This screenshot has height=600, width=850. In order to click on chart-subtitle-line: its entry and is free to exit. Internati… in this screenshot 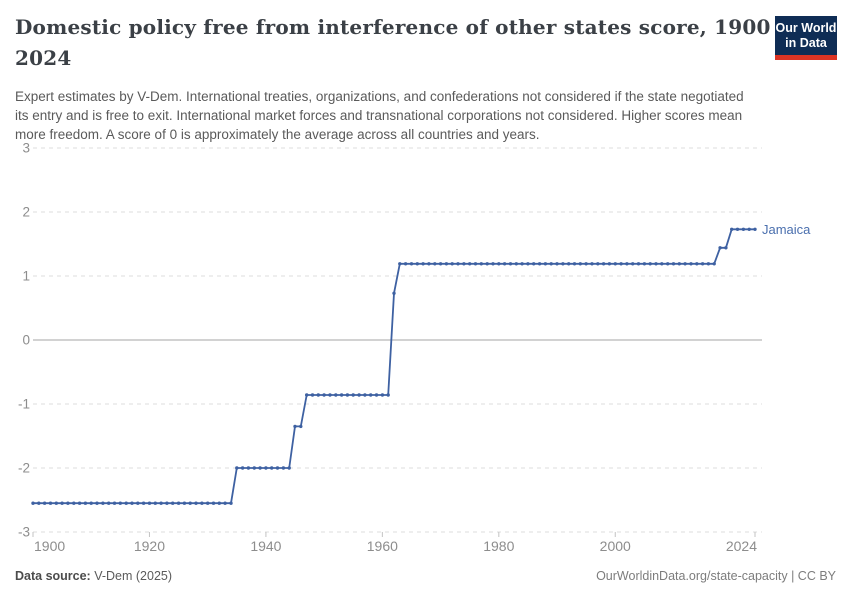, I will do `click(379, 115)`.